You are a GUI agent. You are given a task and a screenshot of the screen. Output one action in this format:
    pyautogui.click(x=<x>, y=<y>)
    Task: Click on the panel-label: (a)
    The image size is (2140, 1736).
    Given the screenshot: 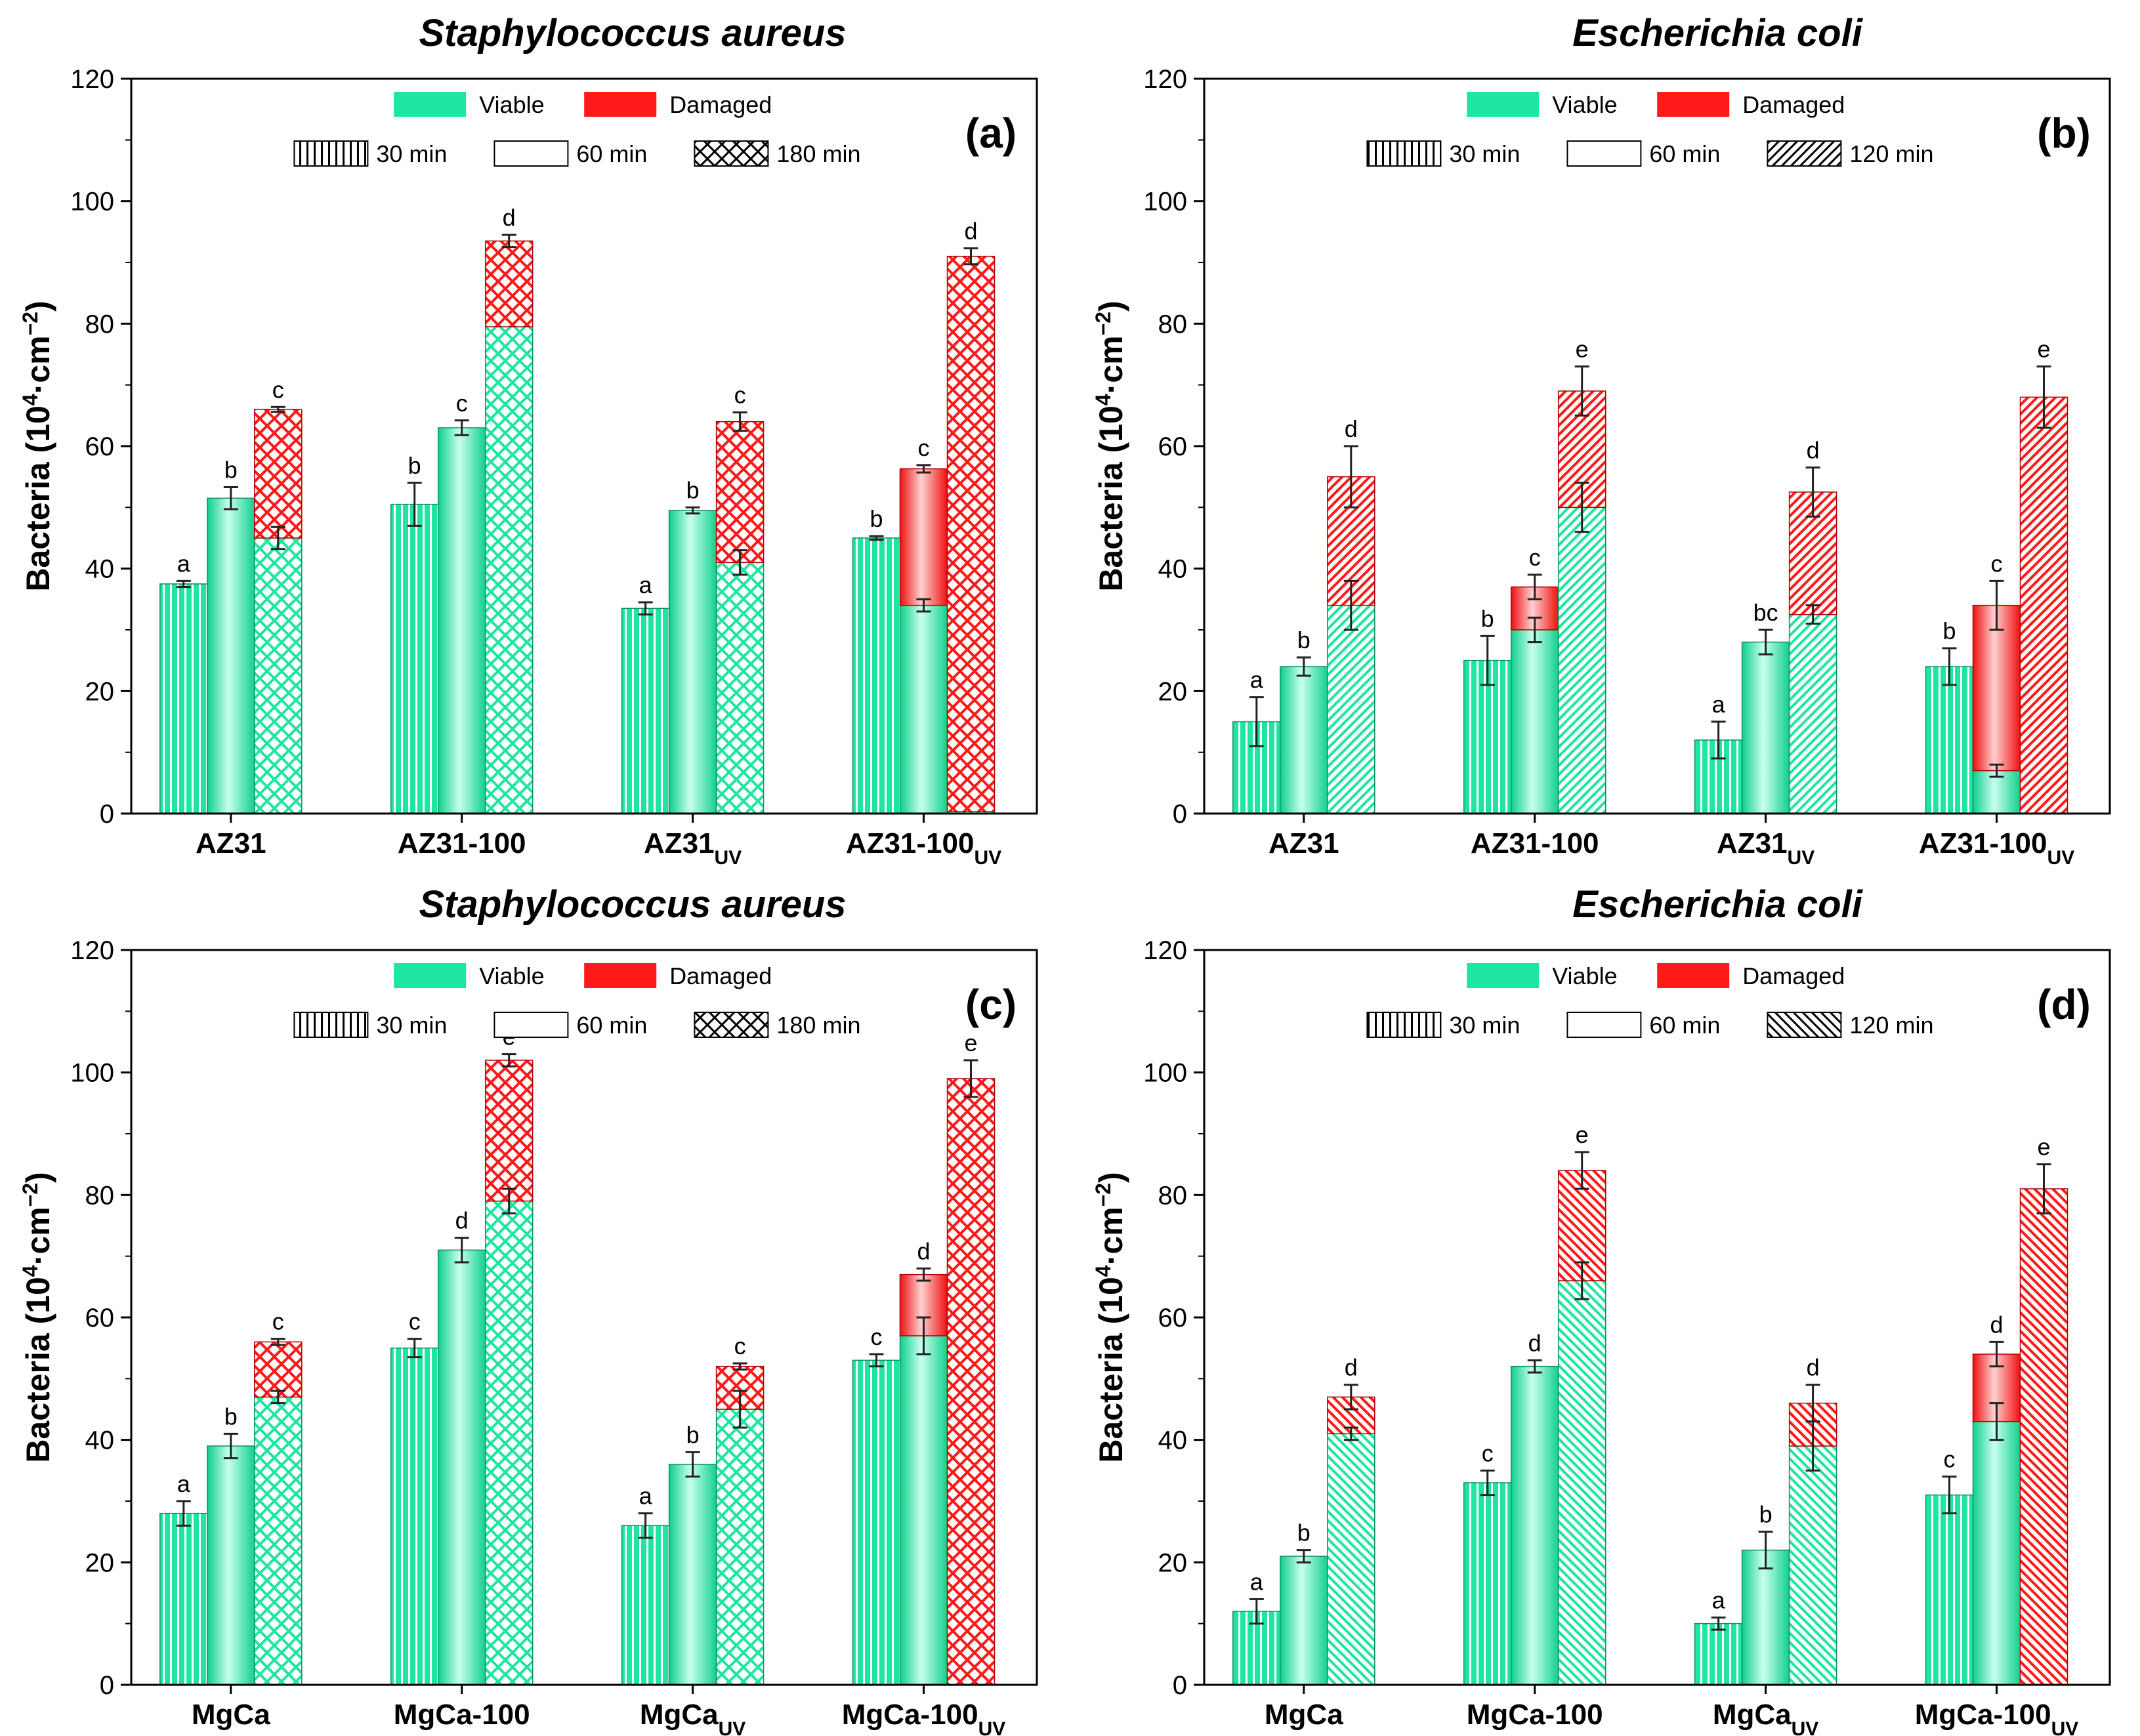 What is the action you would take?
    pyautogui.click(x=991, y=133)
    